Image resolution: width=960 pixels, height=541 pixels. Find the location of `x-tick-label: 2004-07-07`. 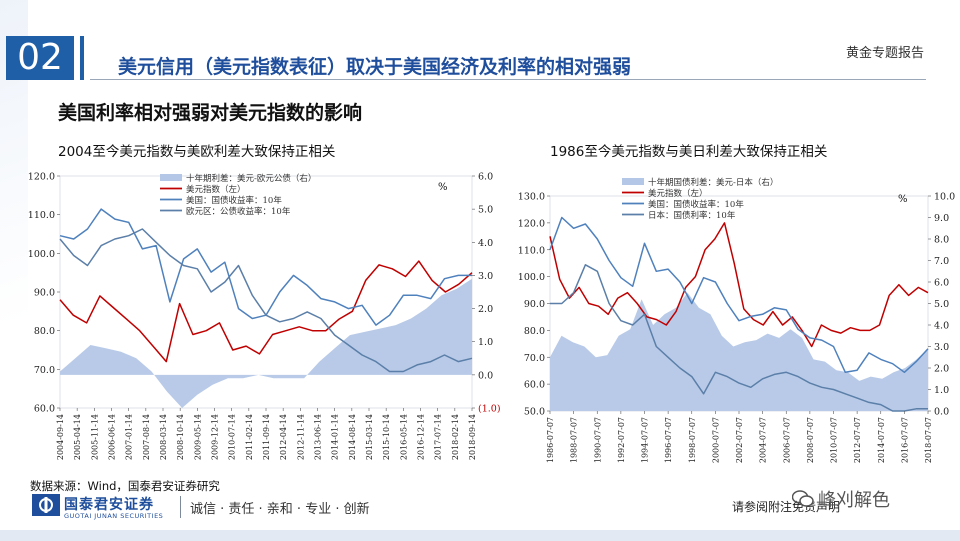

x-tick-label: 2004-07-07 is located at coordinates (763, 440).